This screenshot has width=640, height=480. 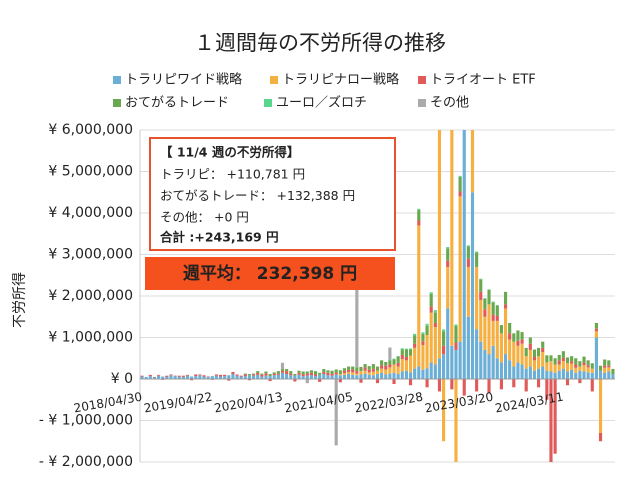 What do you see at coordinates (248, 403) in the screenshot?
I see `x-tick-label: 2020/04/13` at bounding box center [248, 403].